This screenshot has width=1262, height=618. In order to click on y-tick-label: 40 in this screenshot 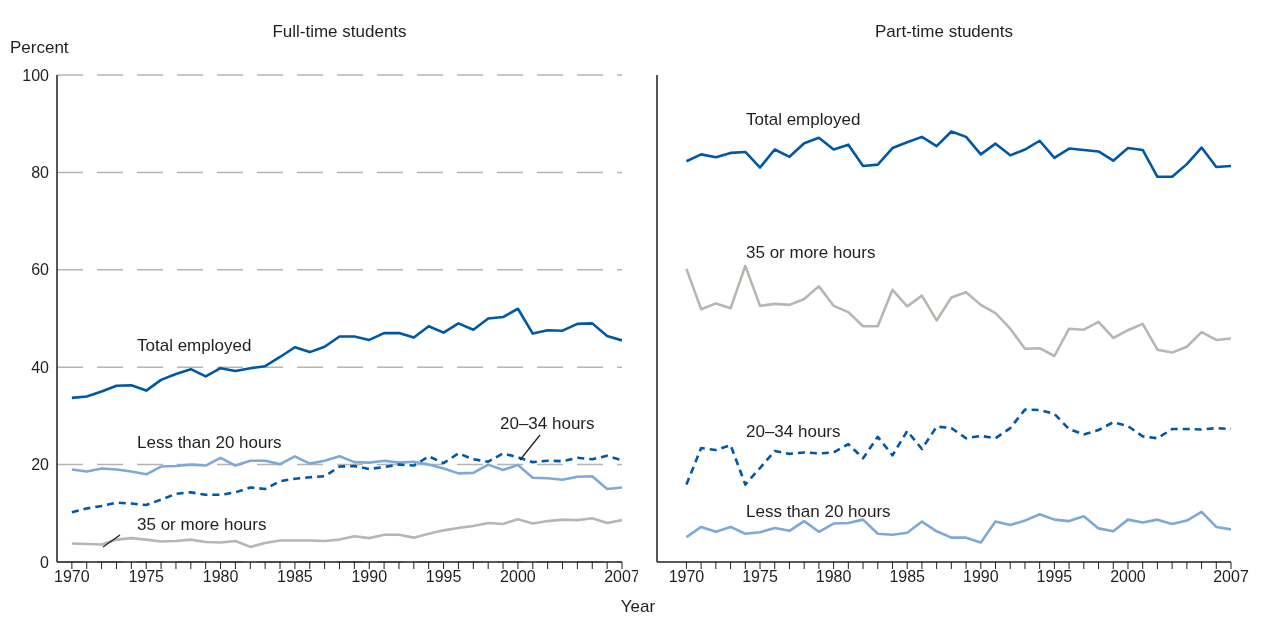, I will do `click(40, 367)`.